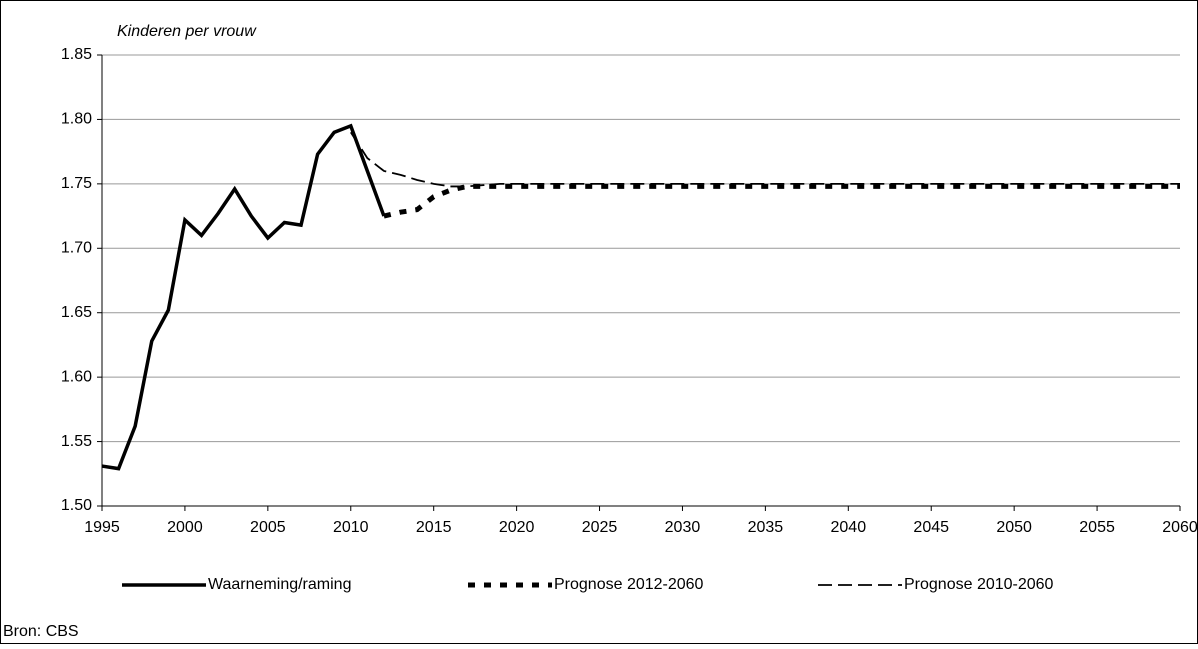 The height and width of the screenshot is (649, 1198). I want to click on y-tick-label: 1.60, so click(76, 376).